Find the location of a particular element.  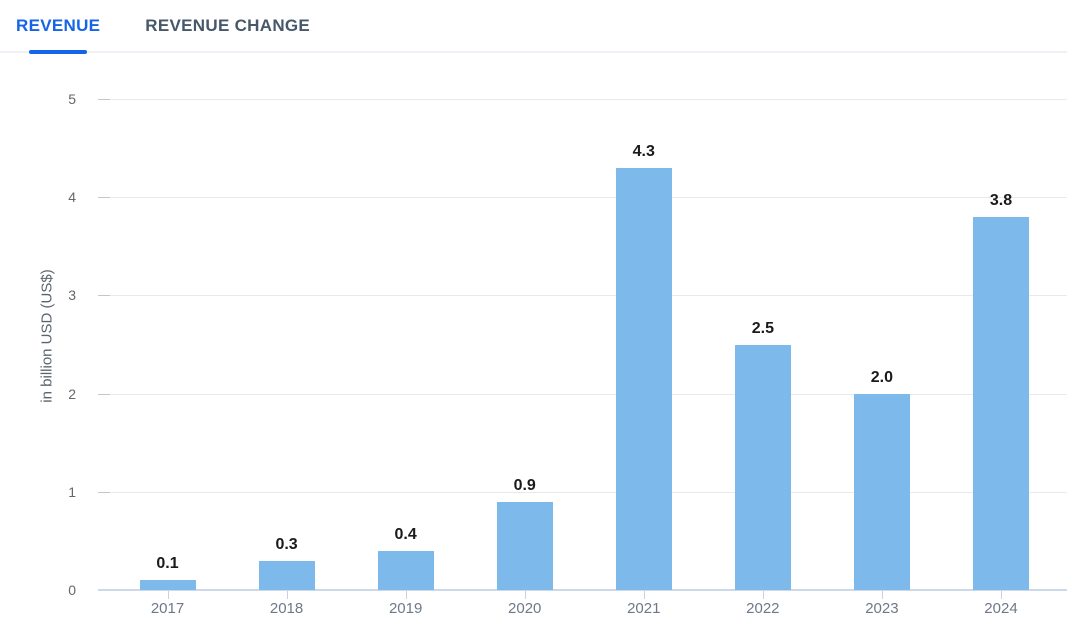

tab-revenue-change: REVENUE CHANGE is located at coordinates (227, 25).